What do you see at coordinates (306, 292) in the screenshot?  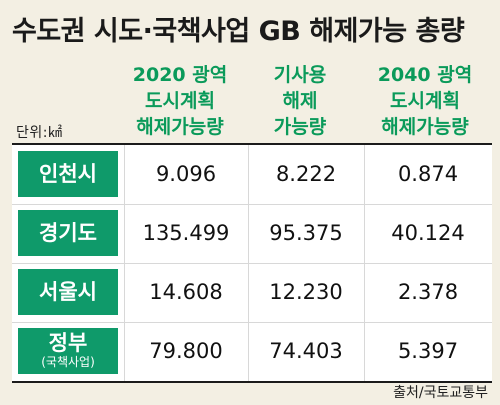 I see `value-cell: 12.230` at bounding box center [306, 292].